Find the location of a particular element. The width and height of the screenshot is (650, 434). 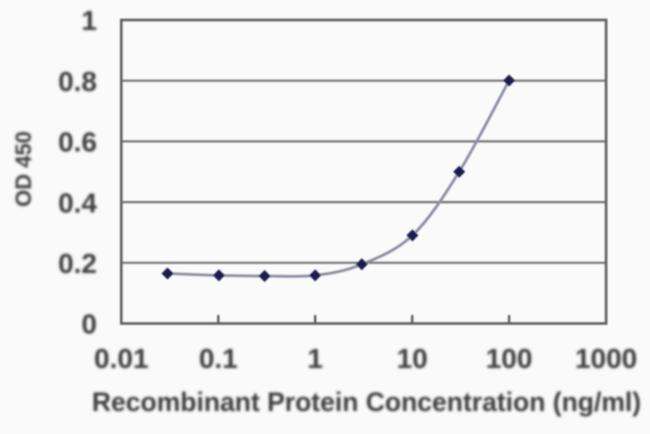

svg-text: 0.6 is located at coordinates (77, 142).